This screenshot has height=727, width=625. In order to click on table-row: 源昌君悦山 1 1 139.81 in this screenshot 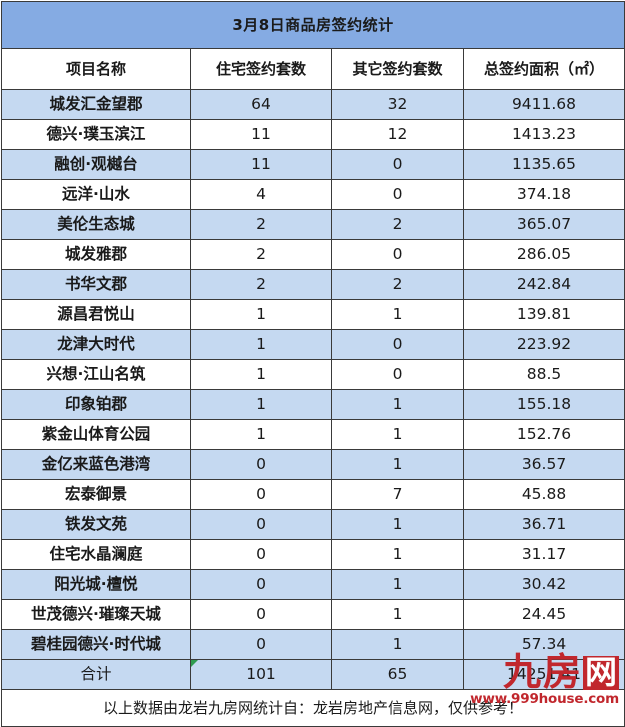, I will do `click(313, 314)`.